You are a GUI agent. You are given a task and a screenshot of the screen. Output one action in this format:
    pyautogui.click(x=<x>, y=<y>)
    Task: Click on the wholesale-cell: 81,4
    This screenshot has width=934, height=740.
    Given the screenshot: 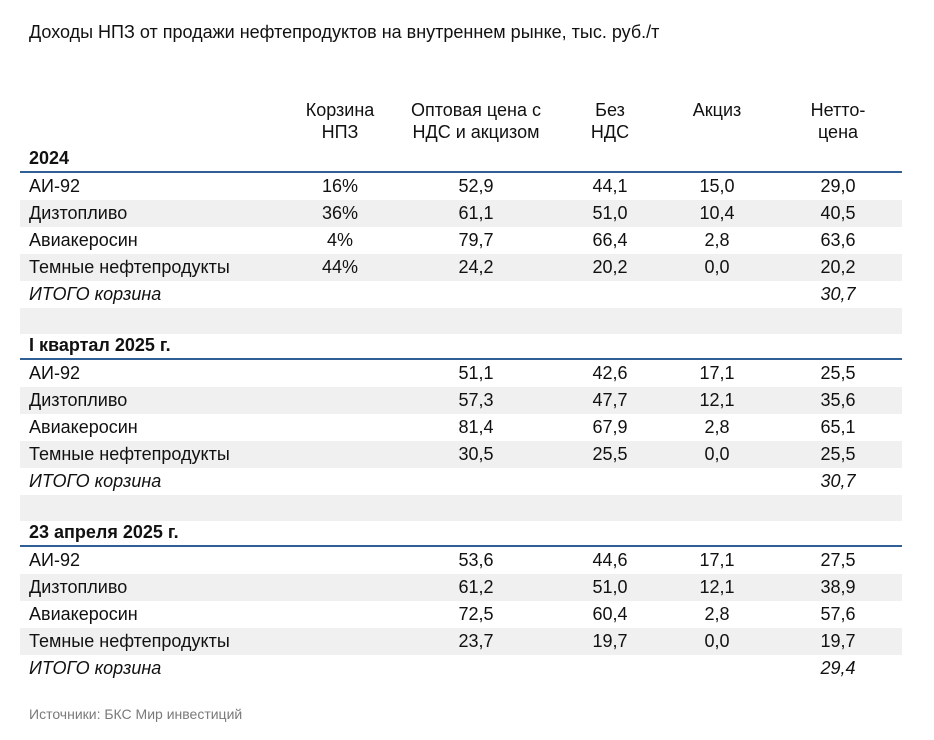 What is the action you would take?
    pyautogui.click(x=476, y=427)
    